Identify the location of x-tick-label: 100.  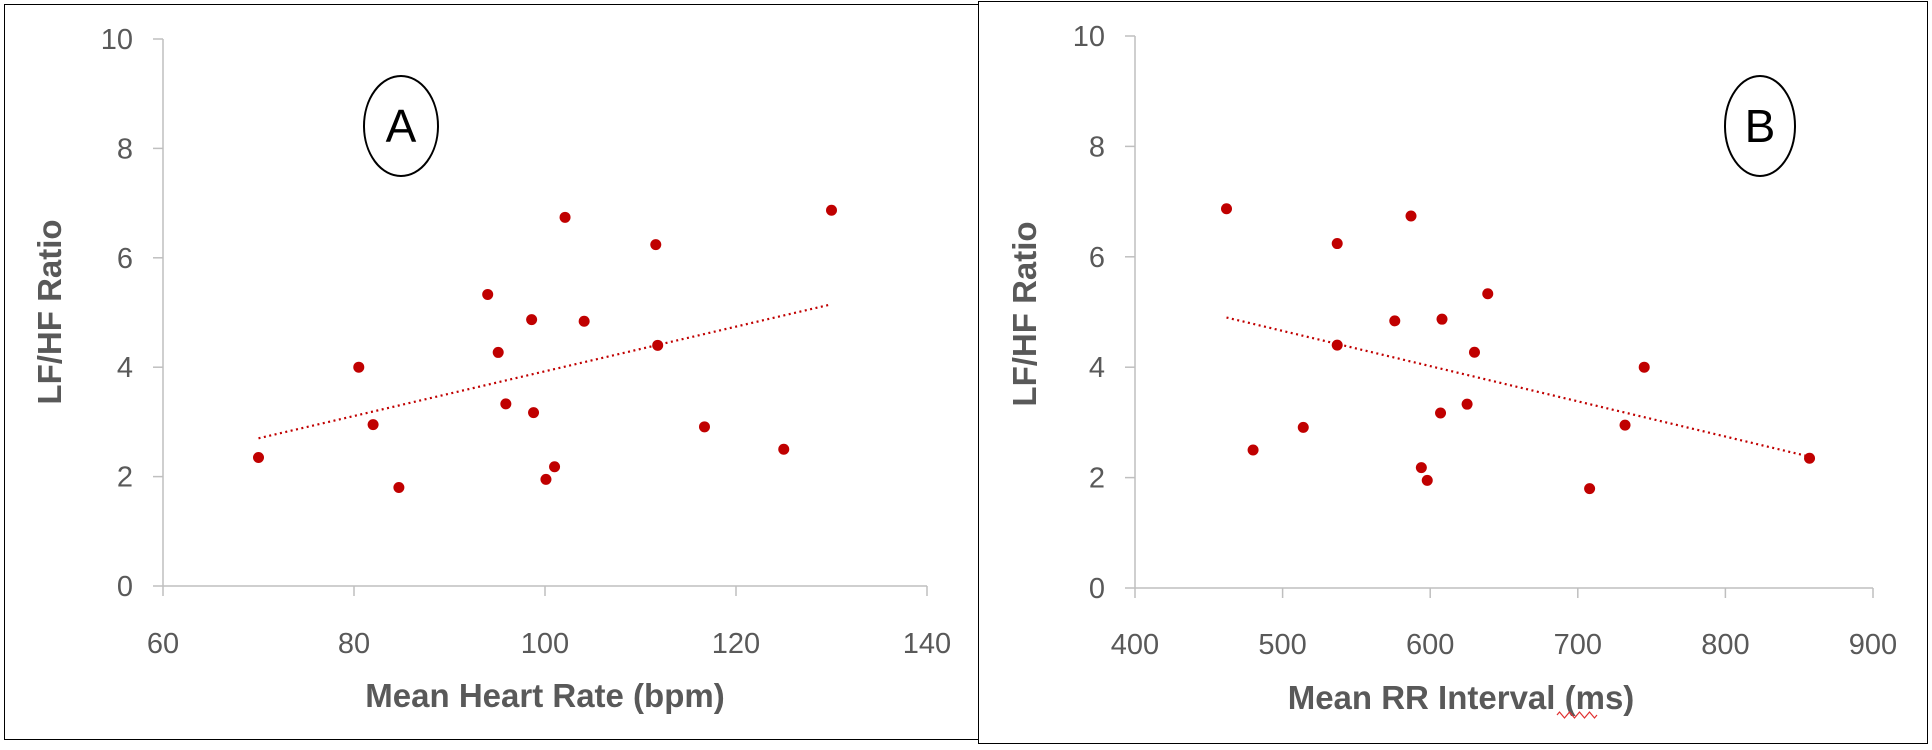
(545, 644).